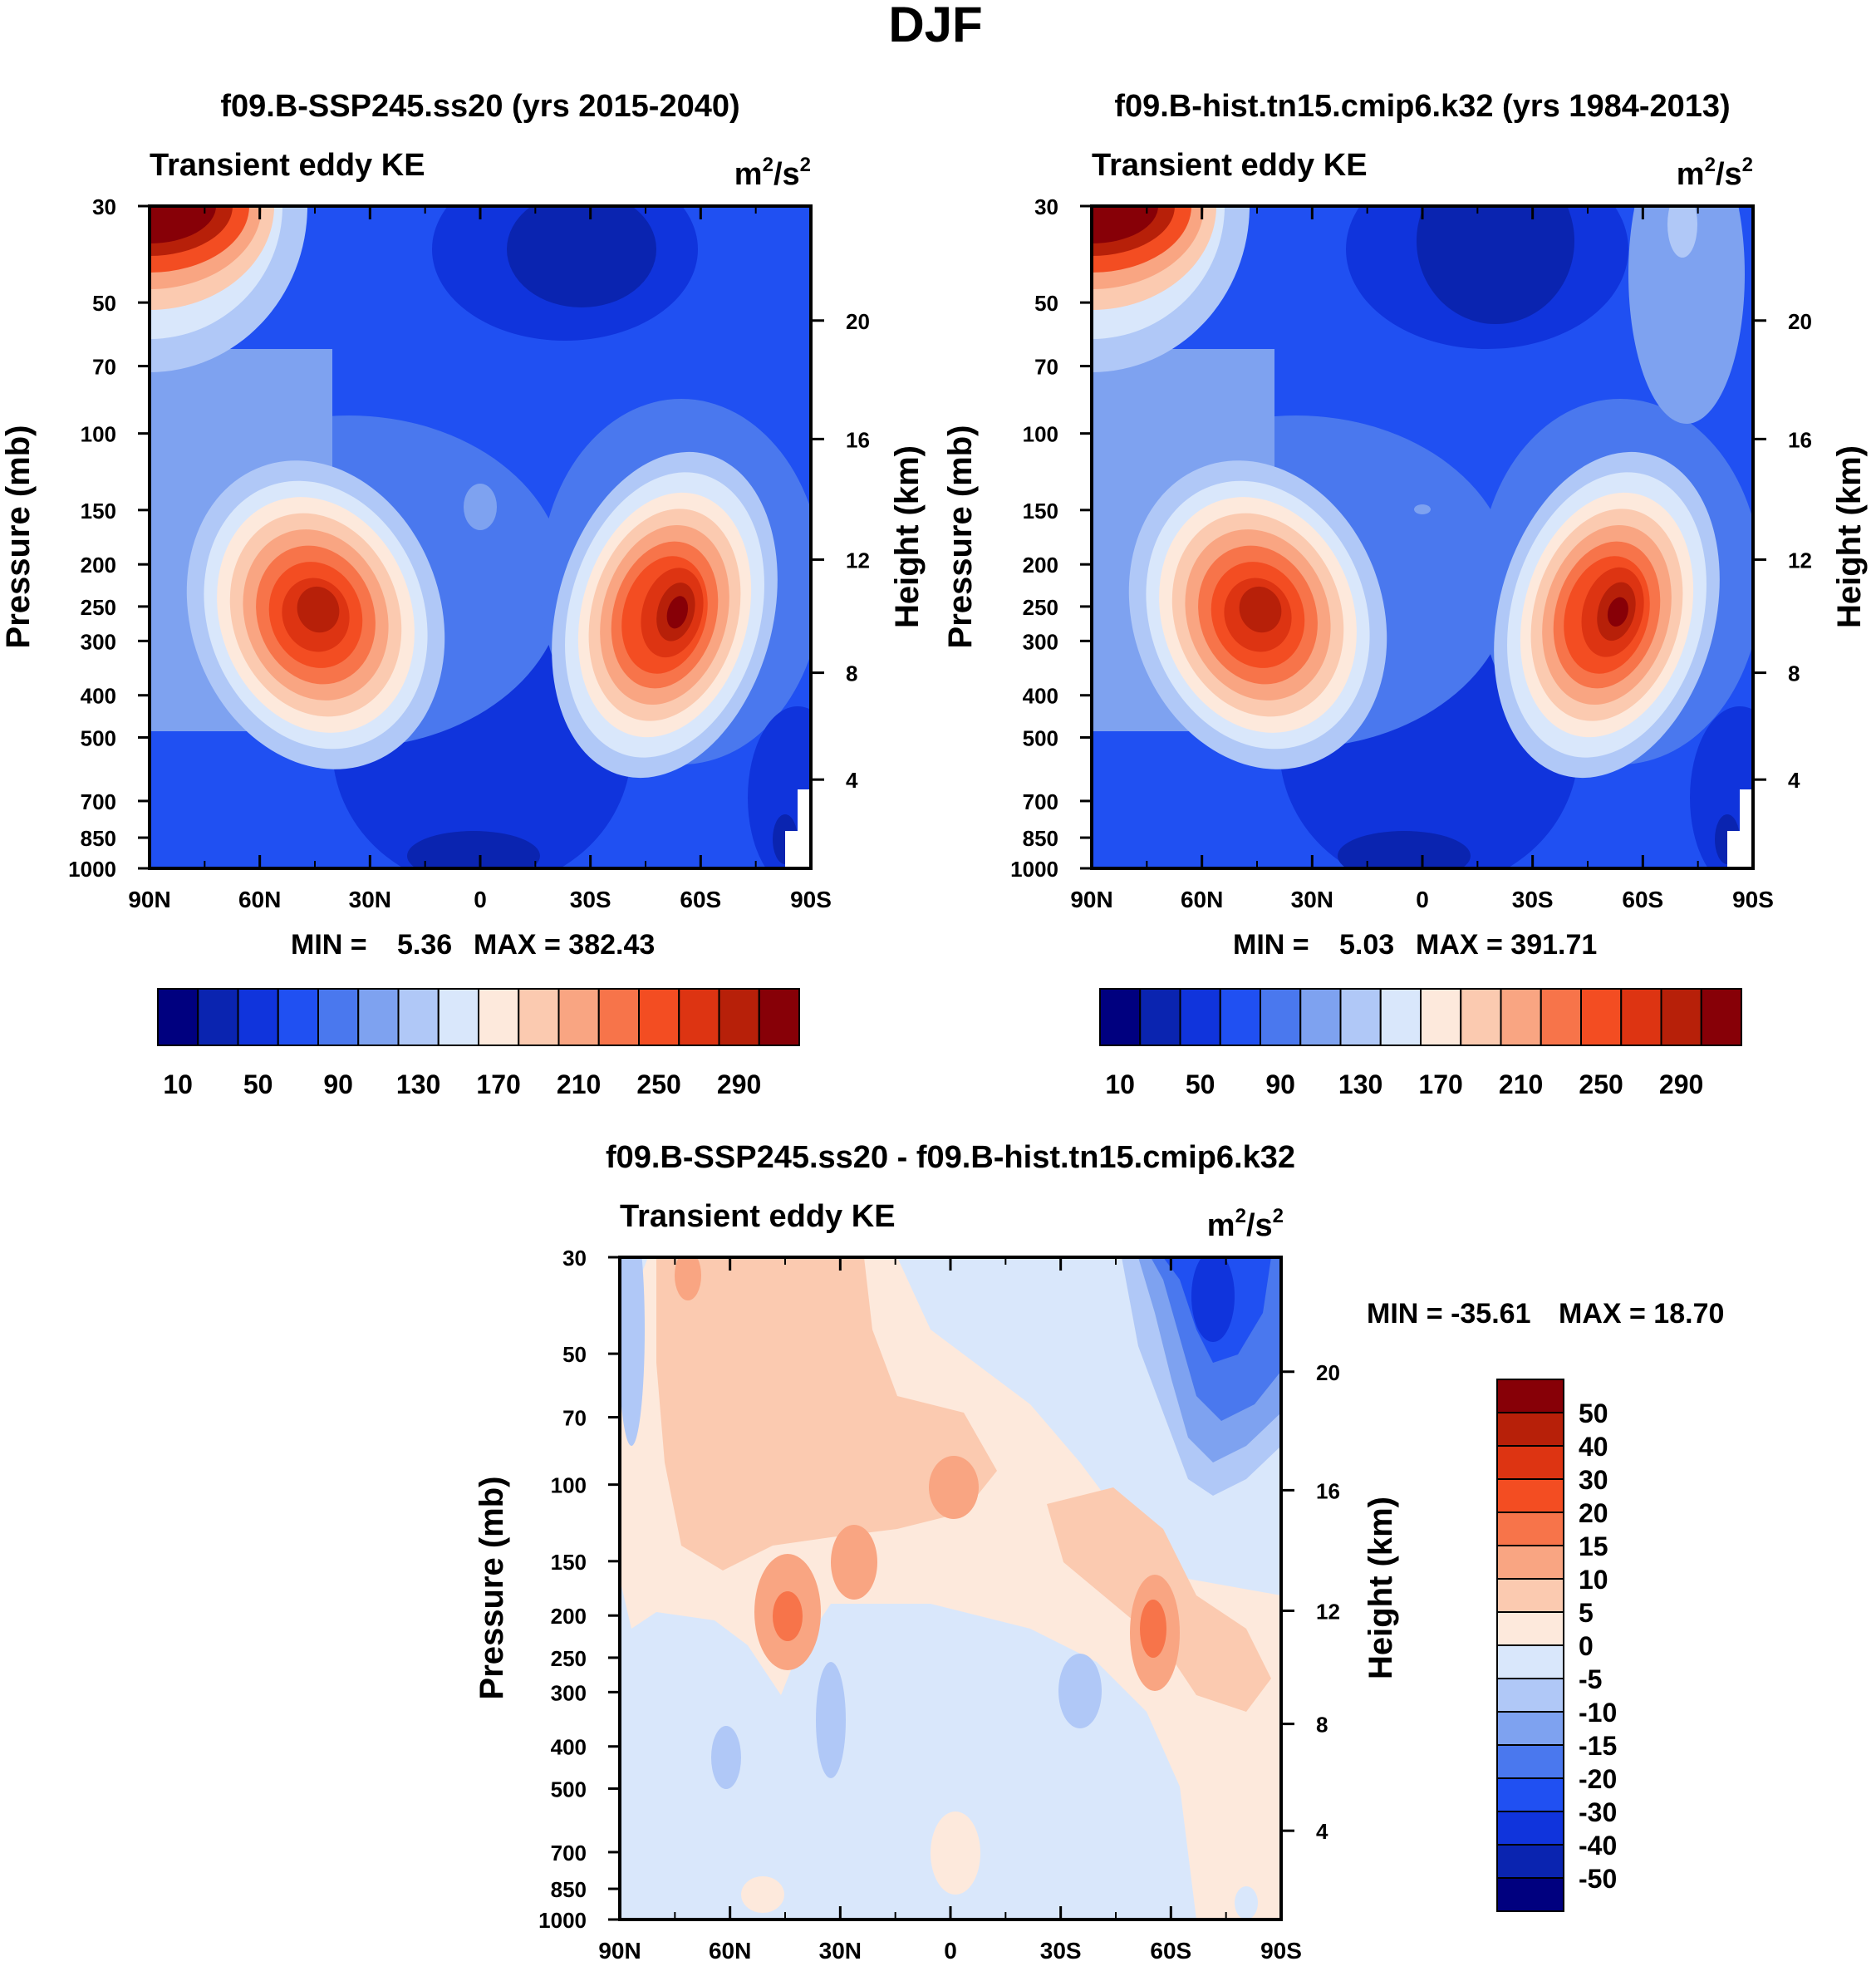 The image size is (1876, 1981). What do you see at coordinates (1594, 1513) in the screenshot?
I see `colorbar-label: 20` at bounding box center [1594, 1513].